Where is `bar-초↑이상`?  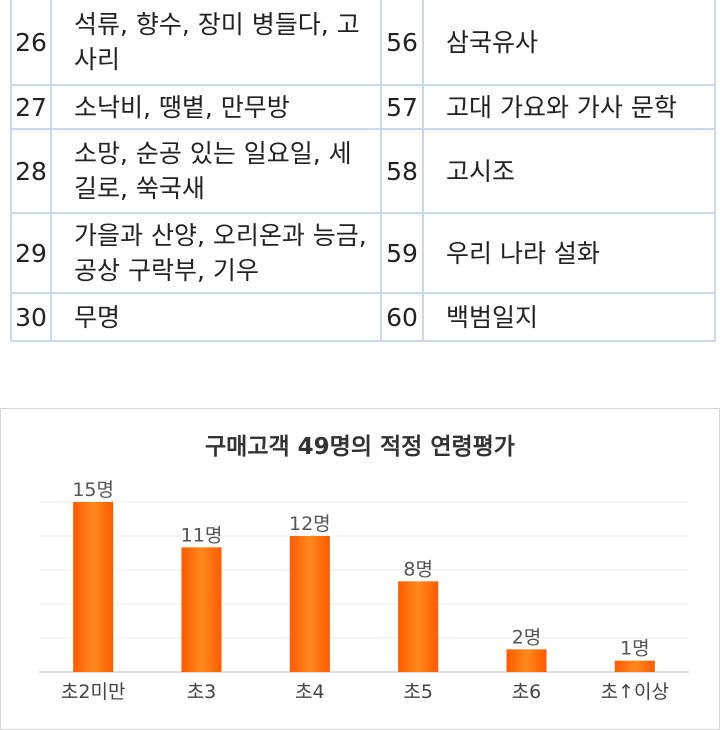 bar-초↑이상 is located at coordinates (634, 666).